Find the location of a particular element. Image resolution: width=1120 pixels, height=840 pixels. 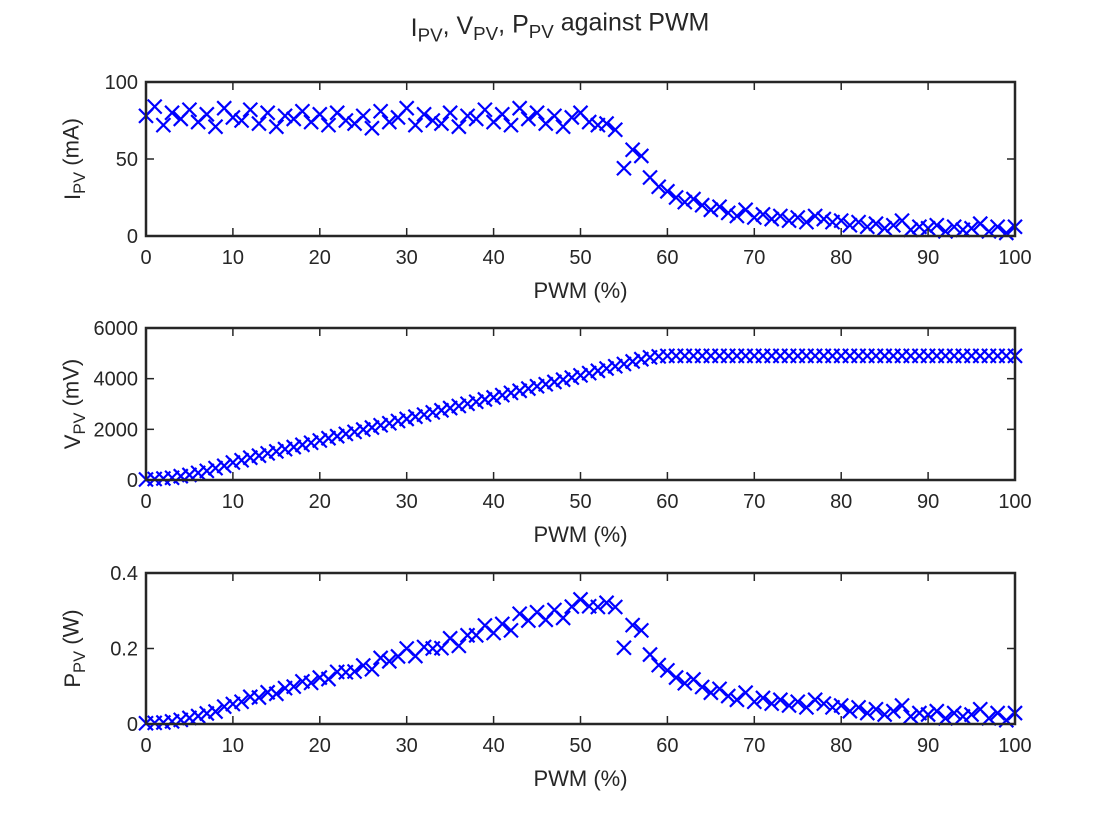

x-tick-label: 40 is located at coordinates (493, 258).